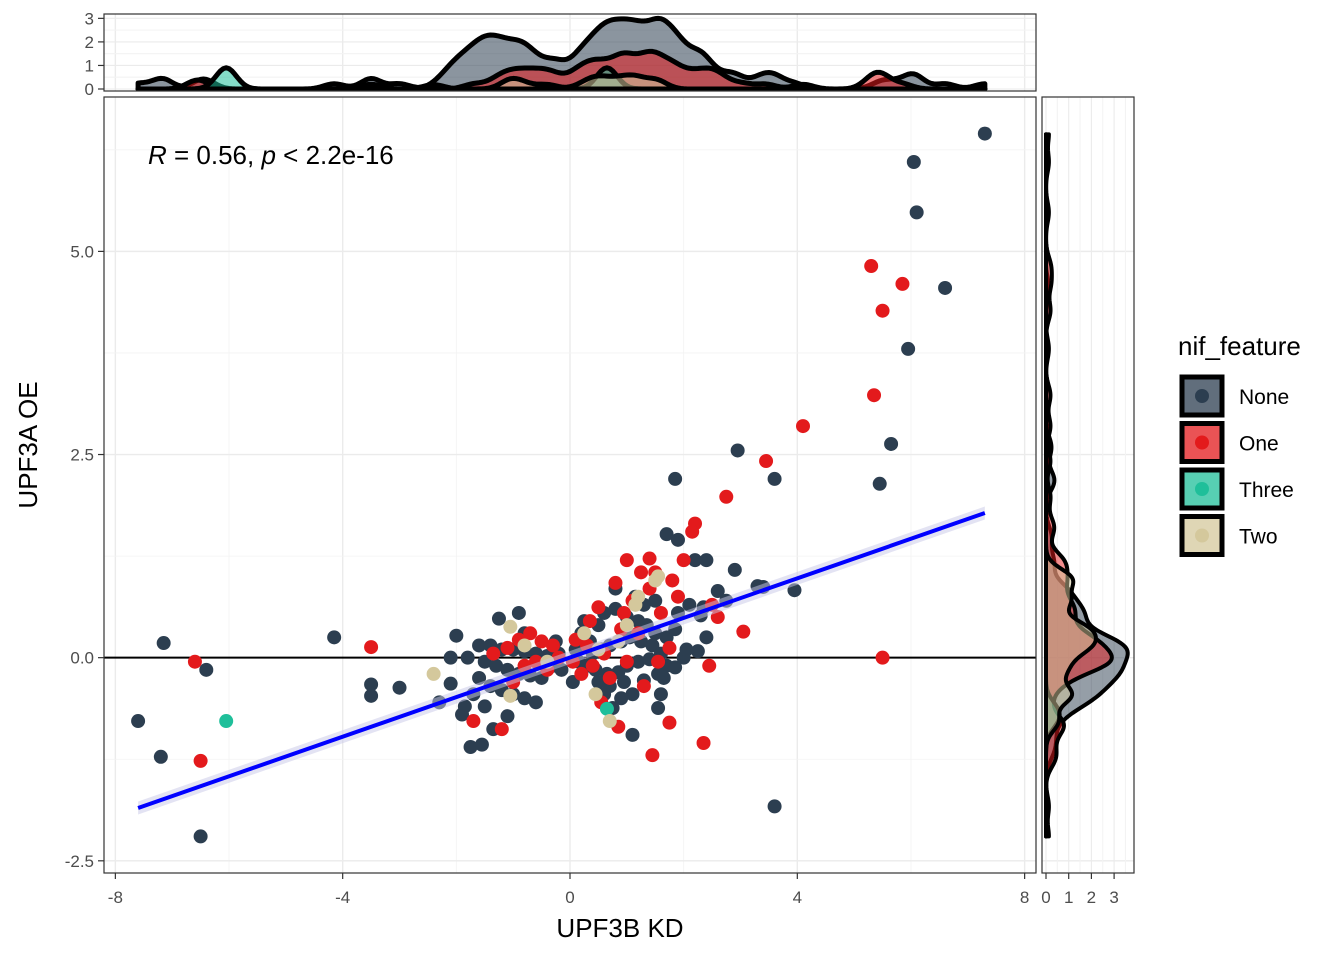  Describe the element at coordinates (1264, 397) in the screenshot. I see `legend-label-none: None` at that location.